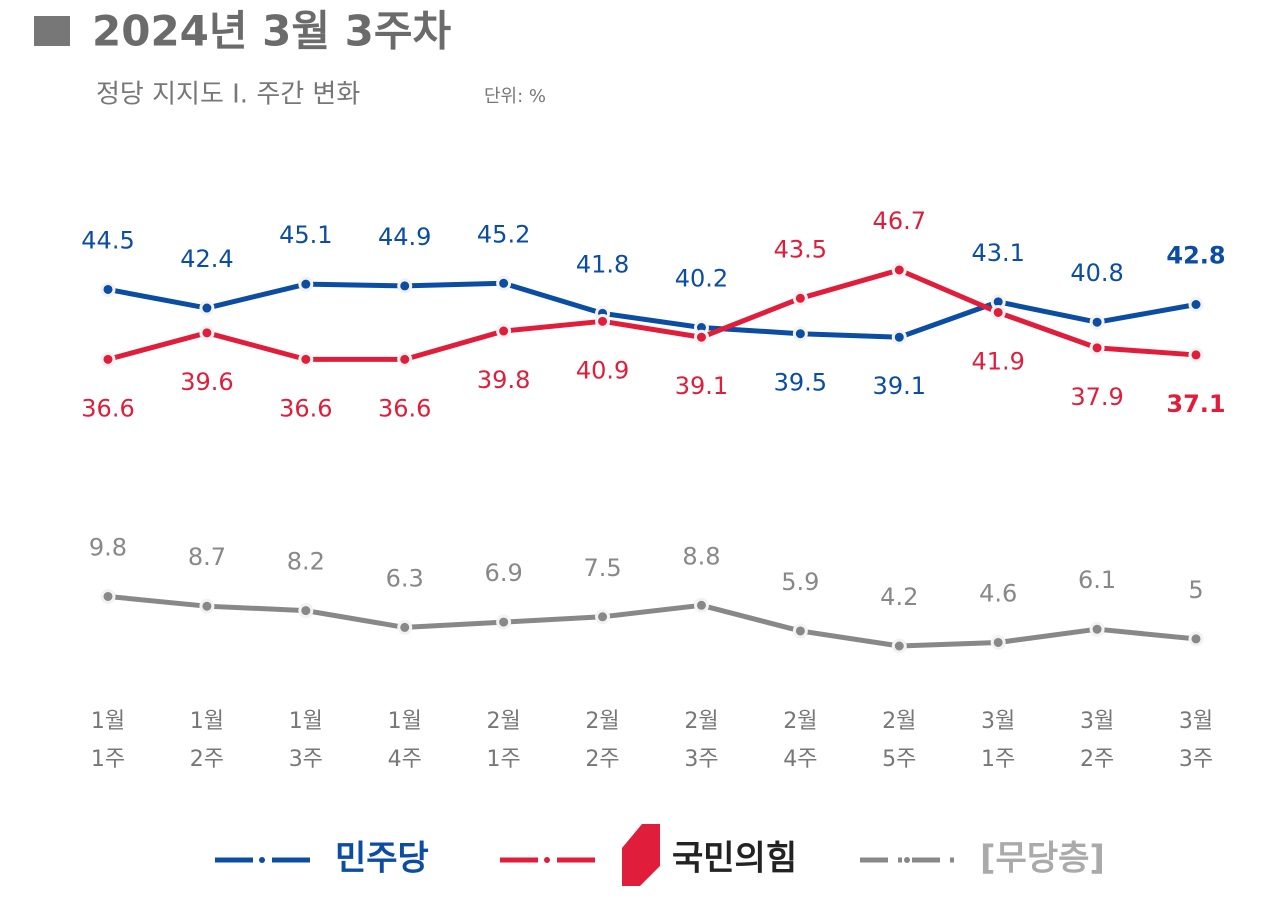 The height and width of the screenshot is (908, 1280). Describe the element at coordinates (899, 740) in the screenshot. I see `x-tick-label: 2월 5주` at that location.